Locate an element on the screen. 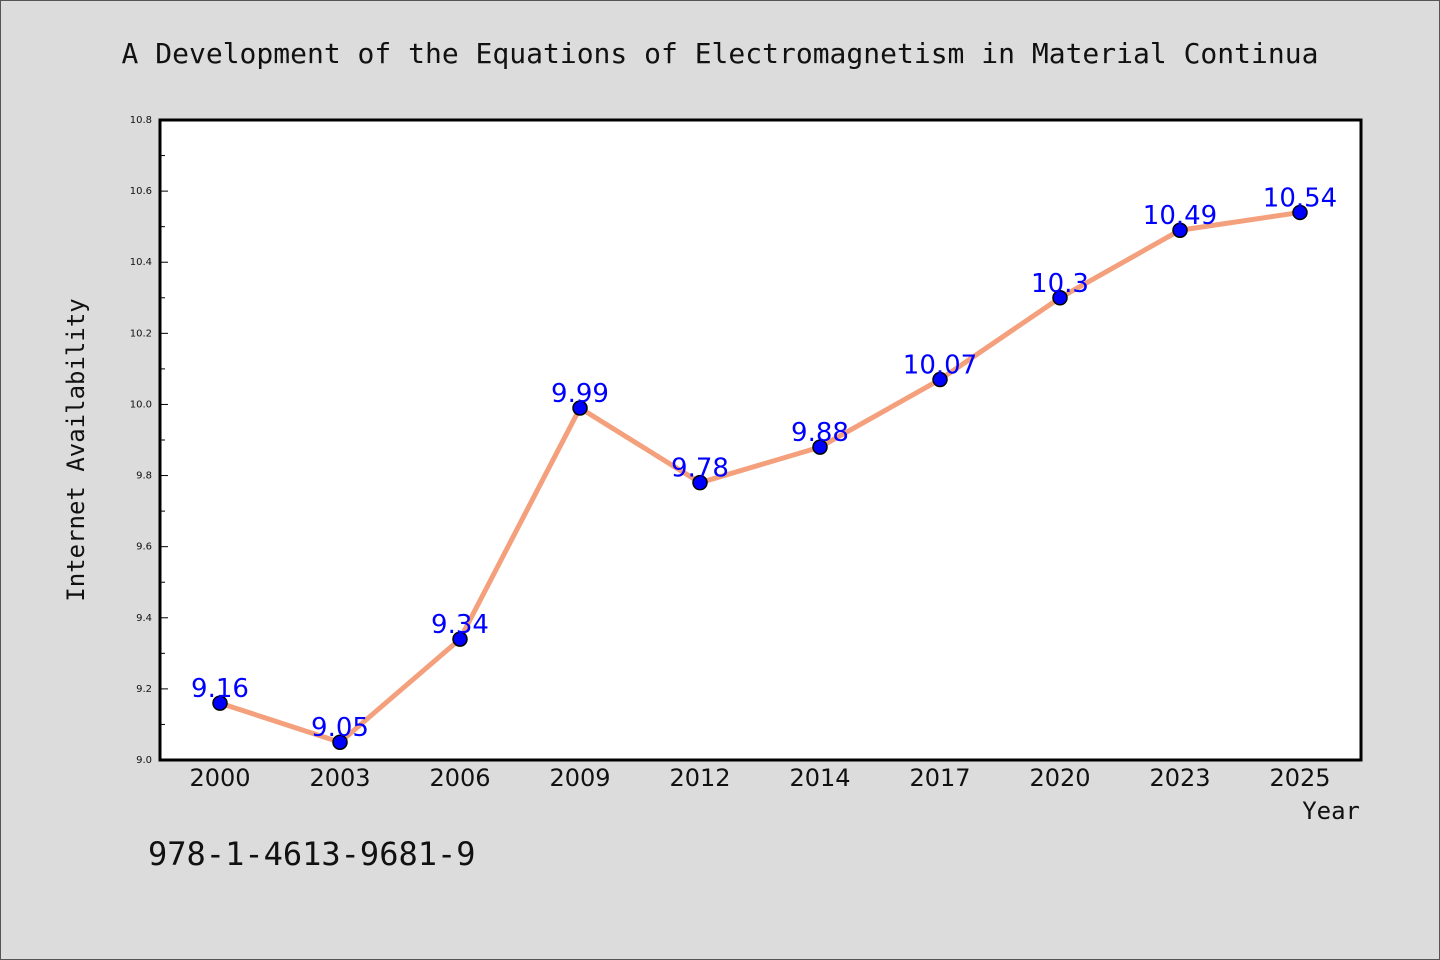 Image resolution: width=1440 pixels, height=960 pixels. data-label: 10.3 is located at coordinates (1060, 284).